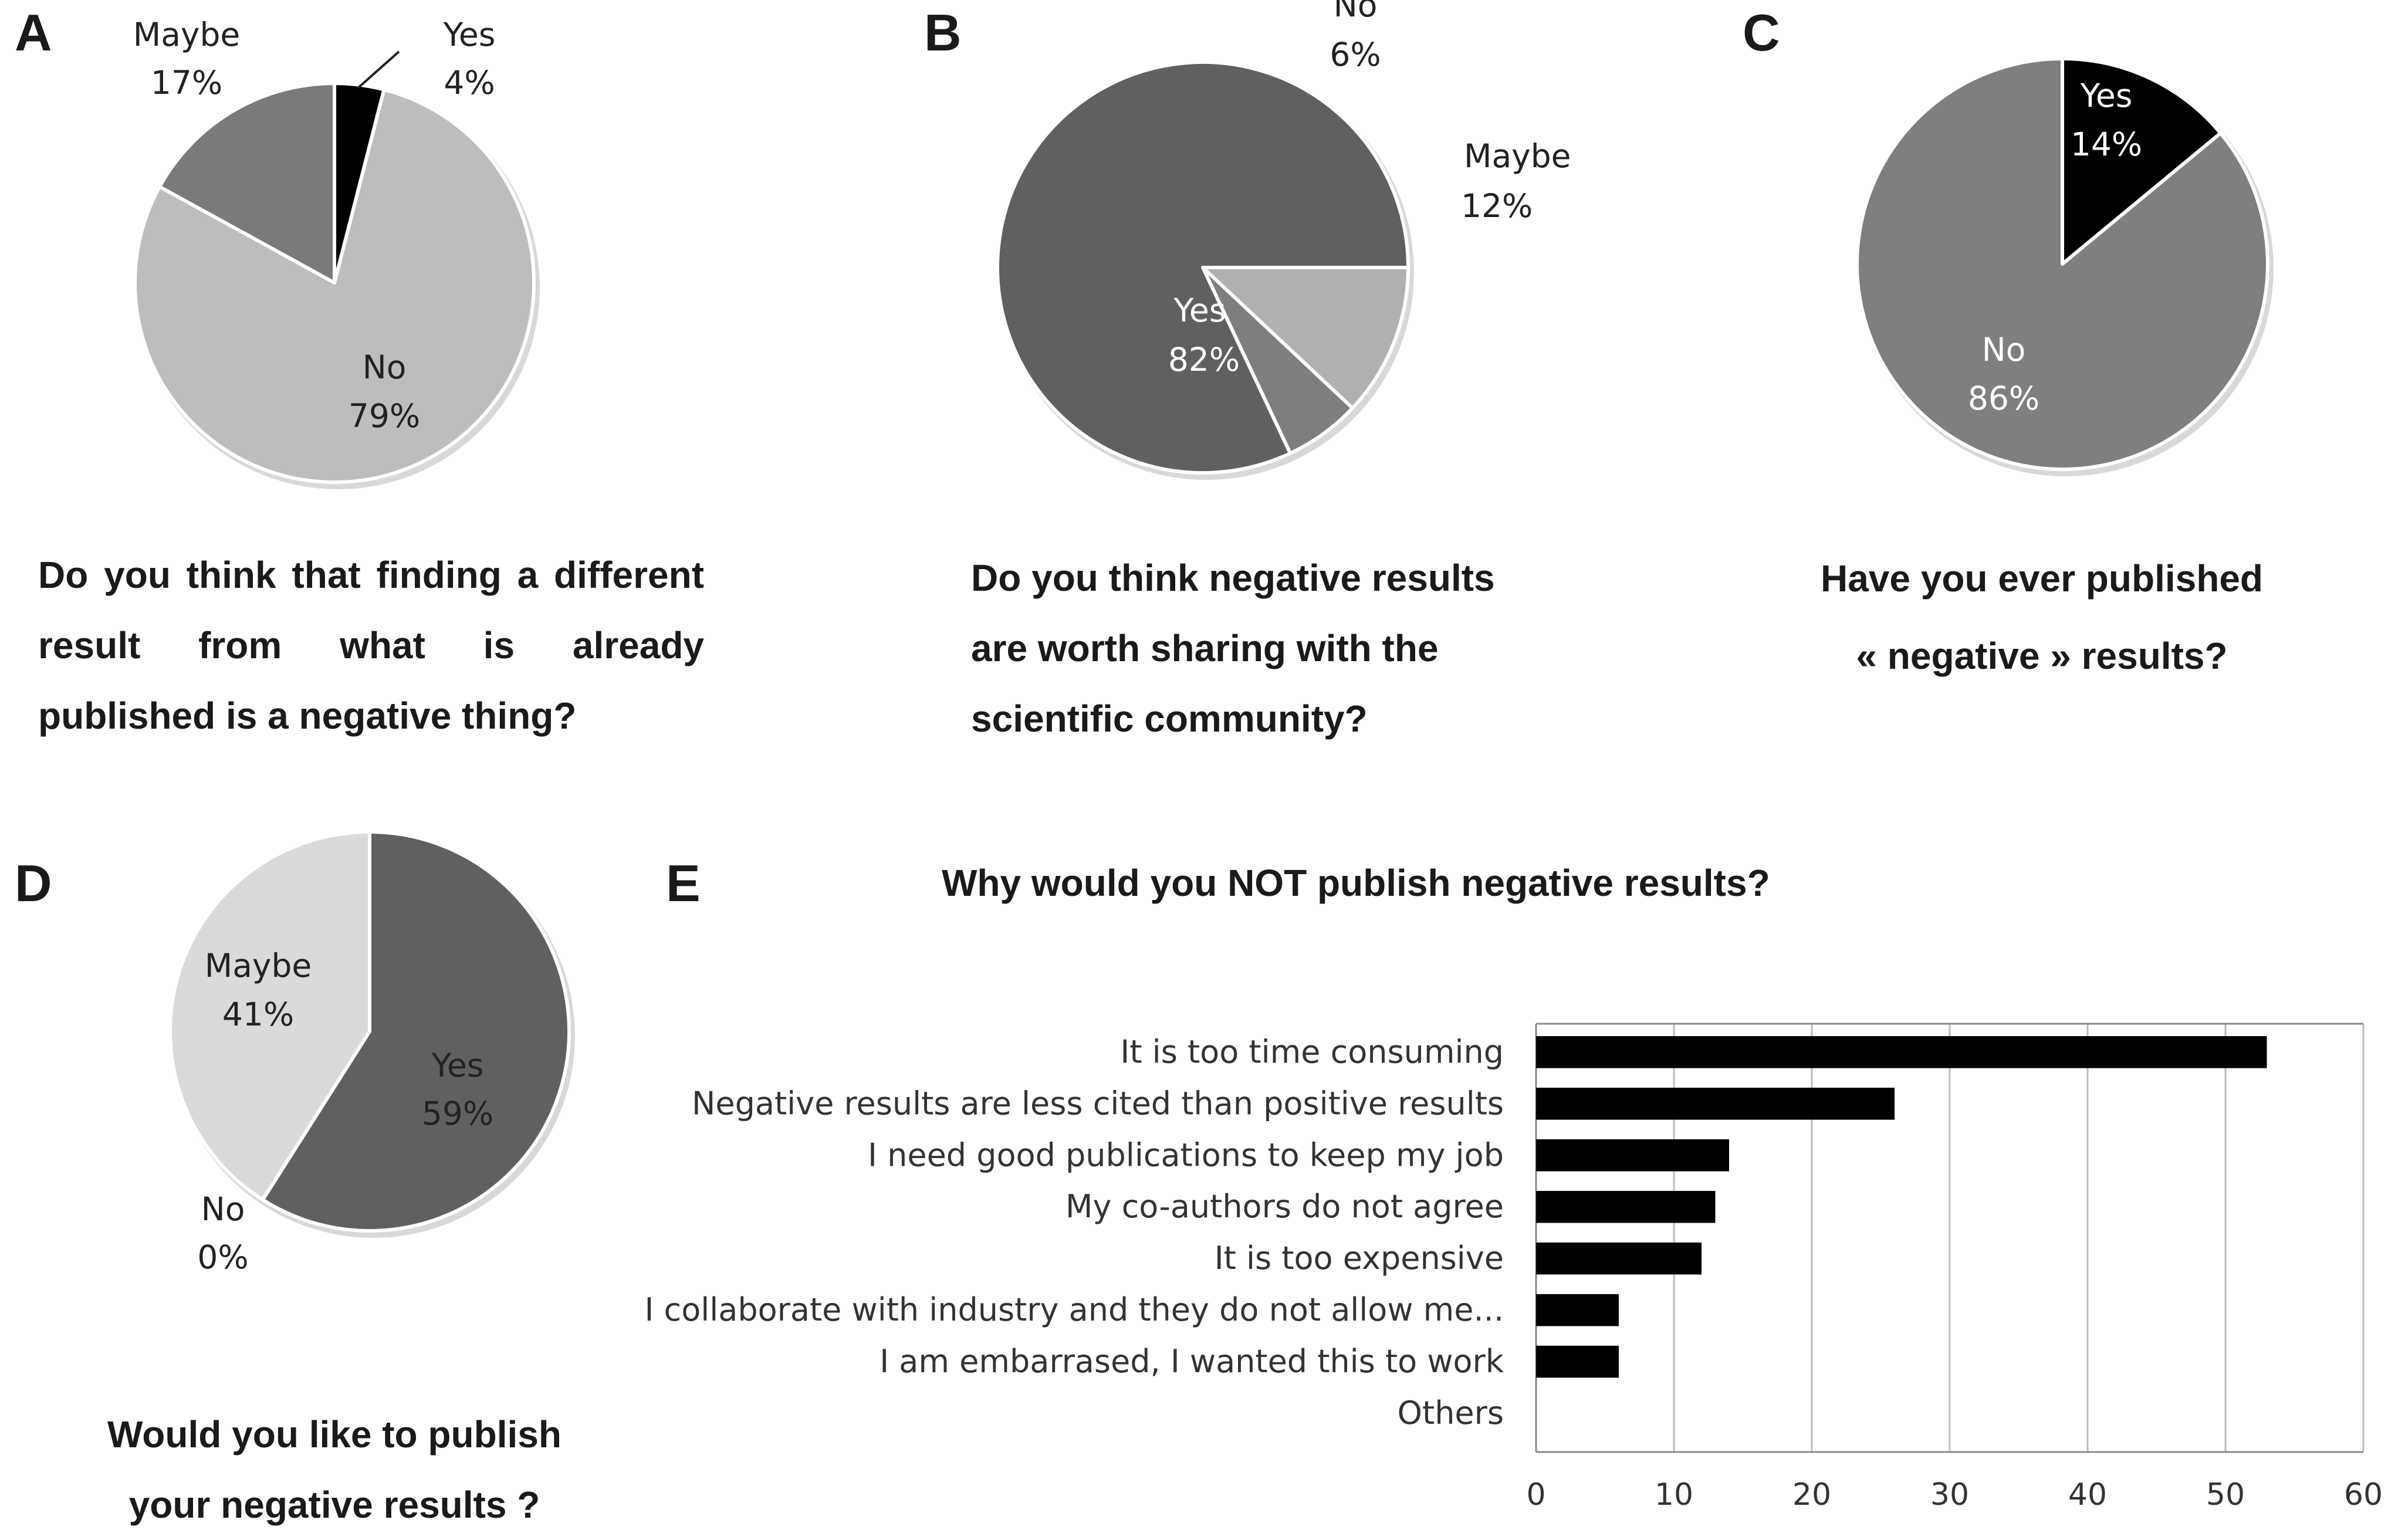 This screenshot has width=2388, height=1540. Describe the element at coordinates (33, 883) in the screenshot. I see `panel-letter-d: D` at that location.